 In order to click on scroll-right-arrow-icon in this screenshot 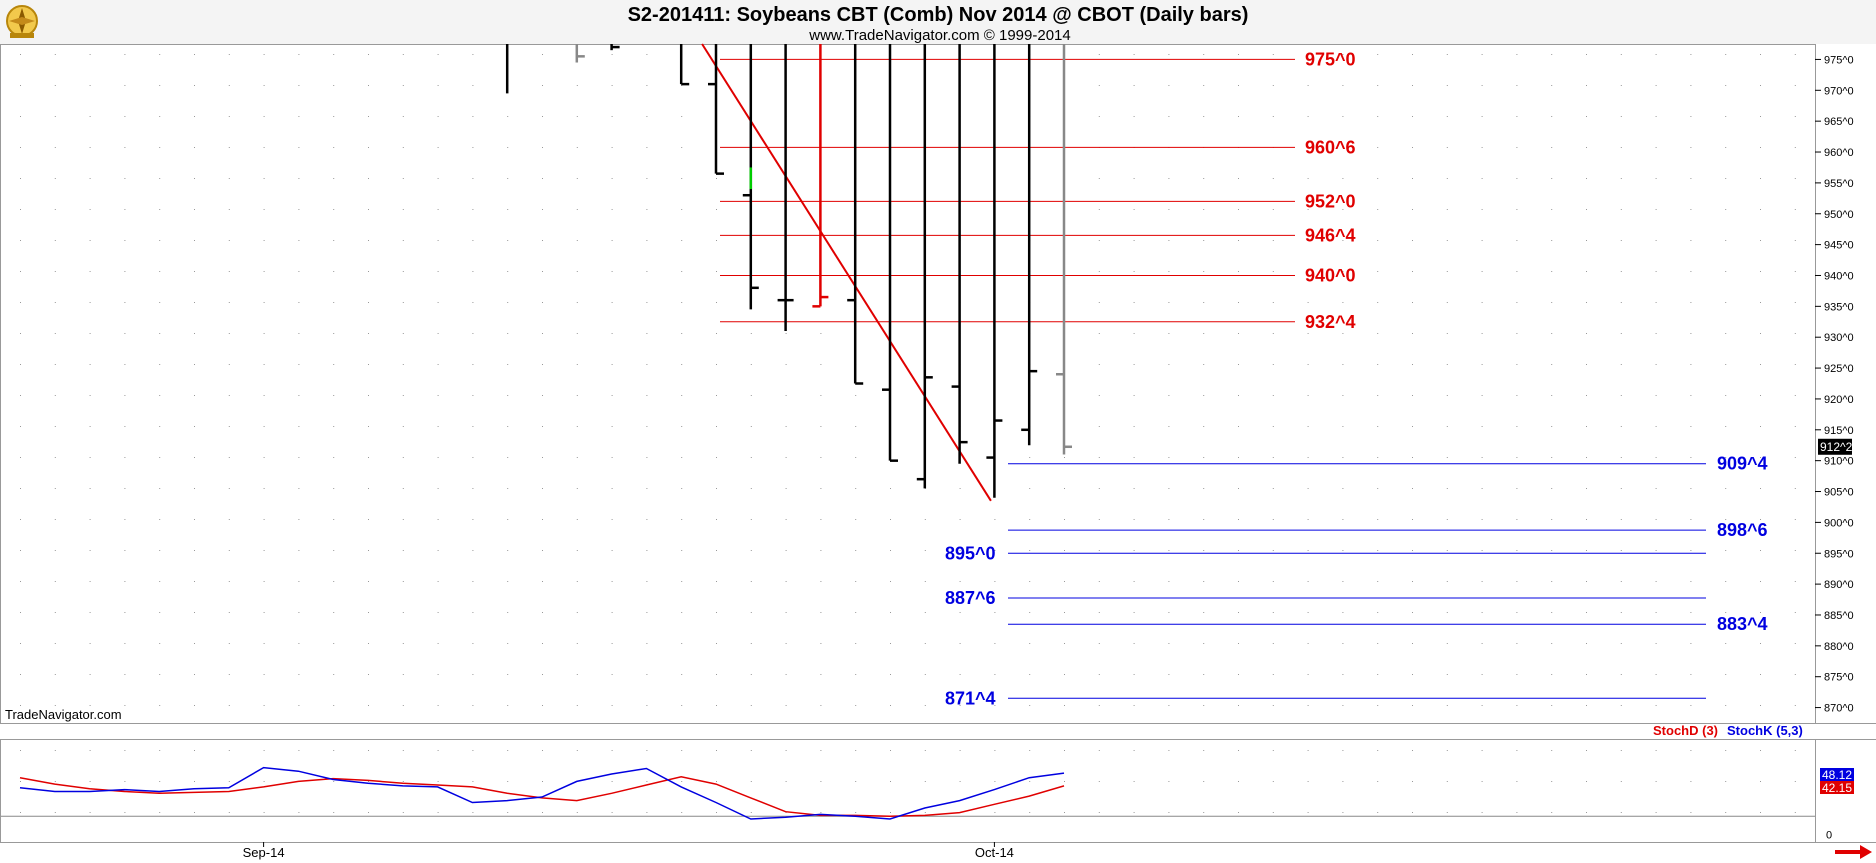, I will do `click(1853, 852)`.